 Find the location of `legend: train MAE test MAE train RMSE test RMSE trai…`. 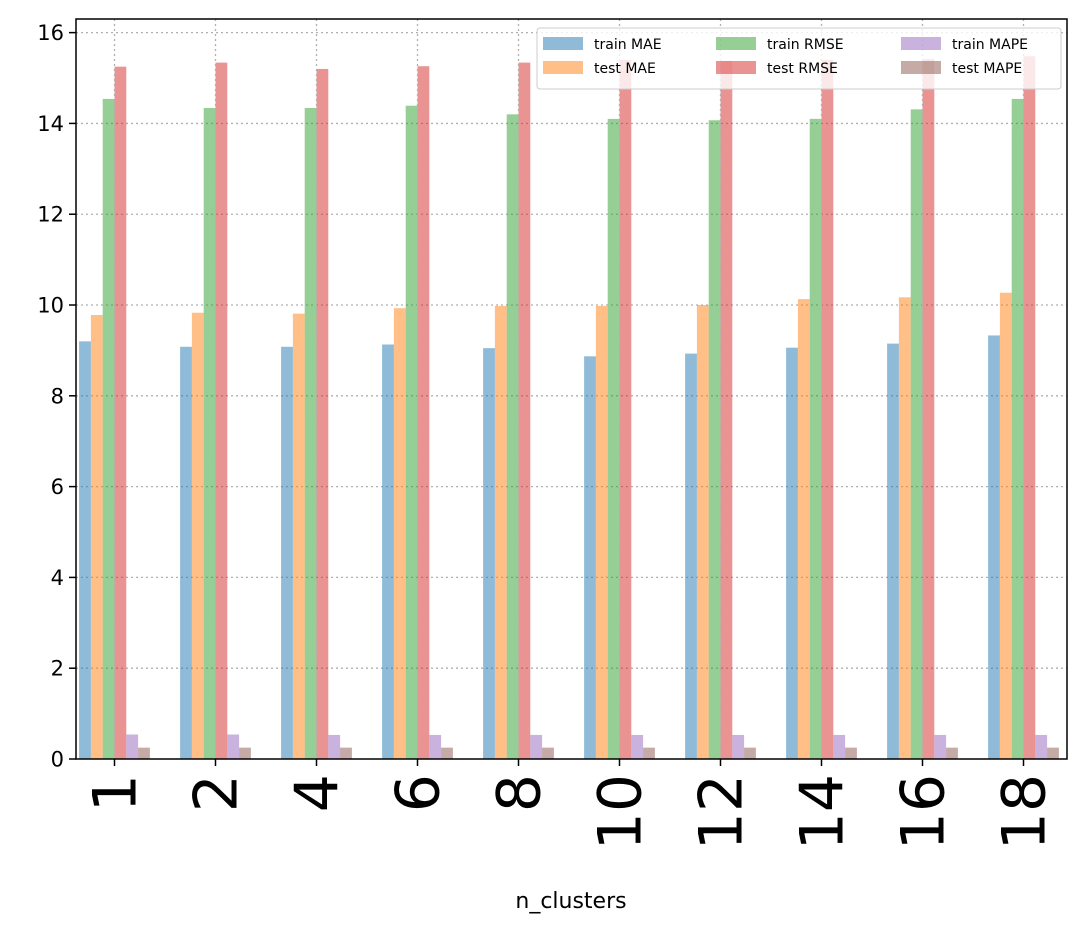

legend: train MAE test MAE train RMSE test RMSE trai… is located at coordinates (799, 58).